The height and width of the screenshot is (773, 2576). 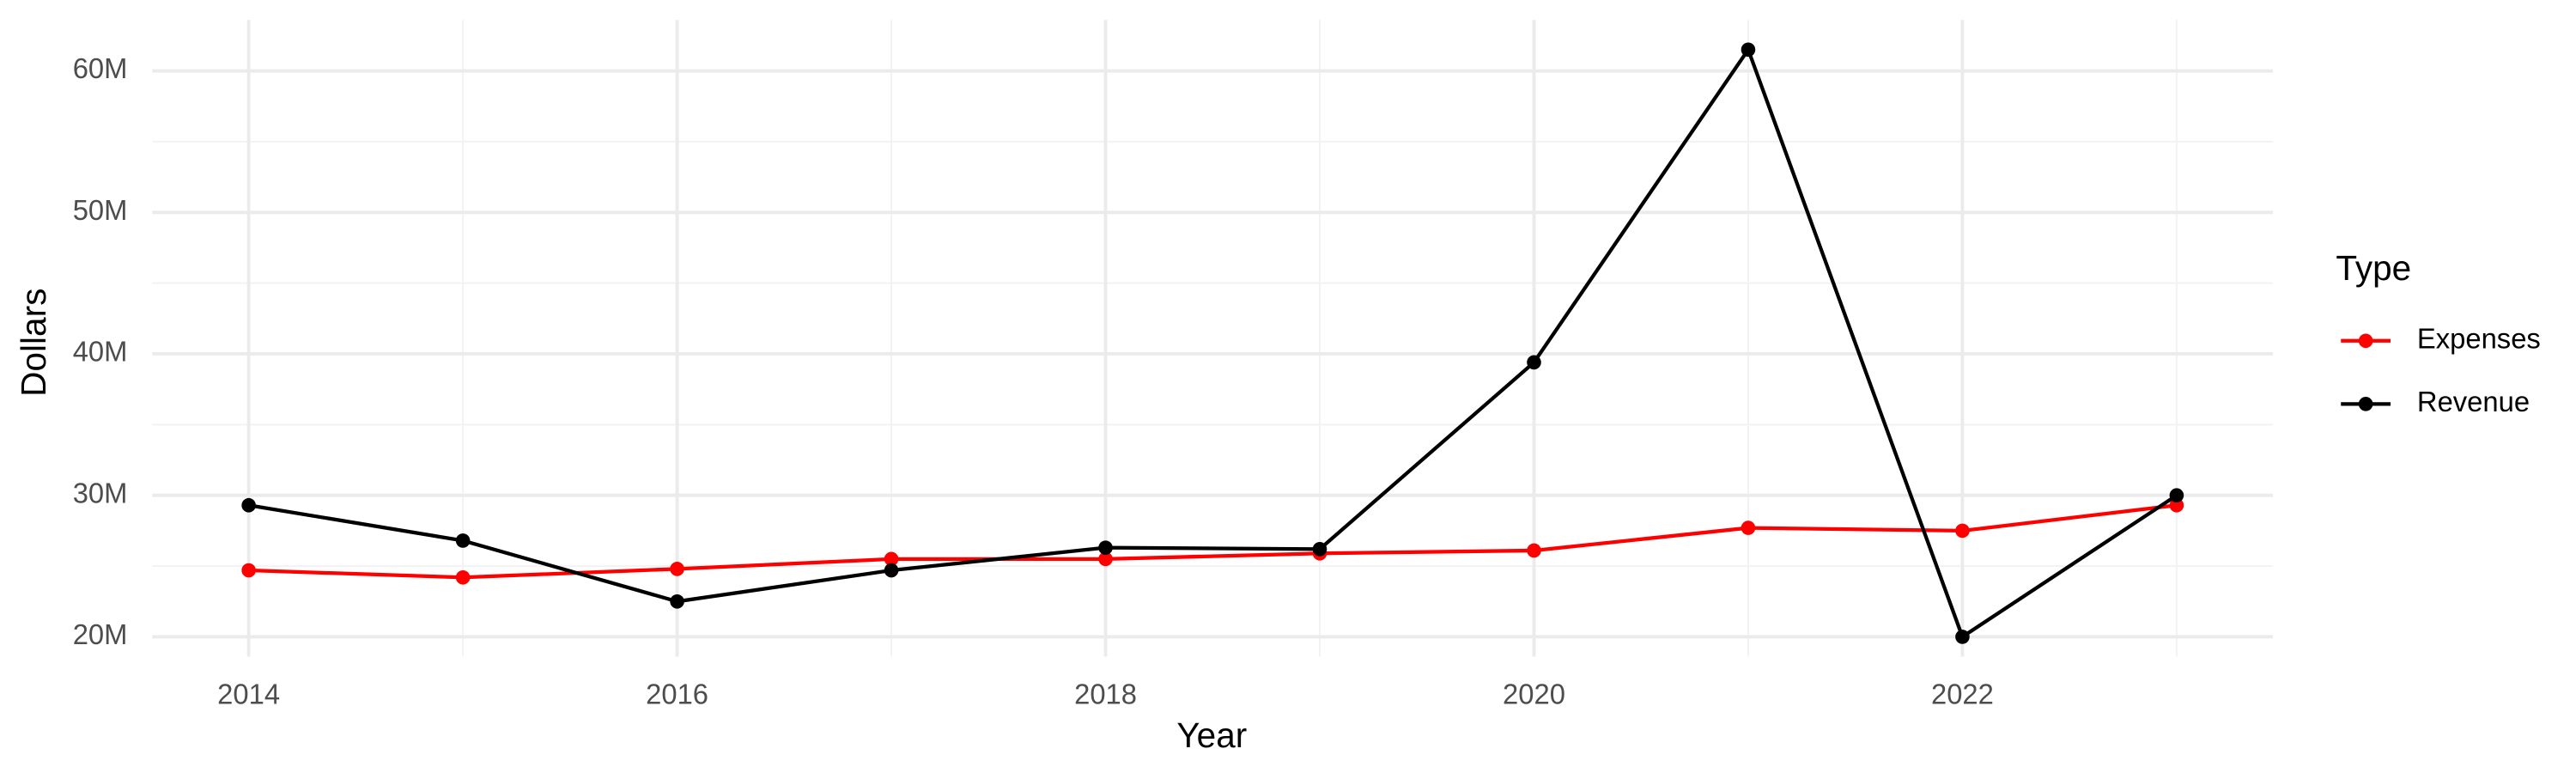 I want to click on series, so click(x=1213, y=541).